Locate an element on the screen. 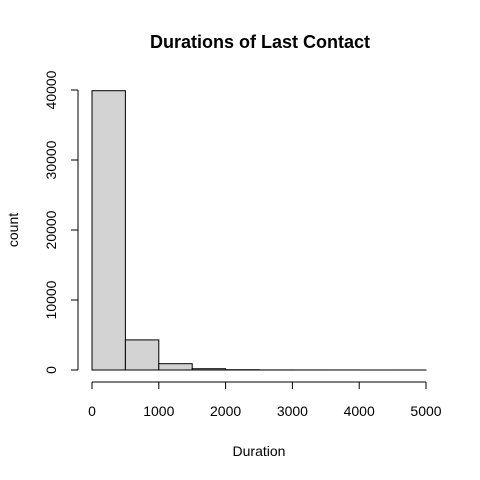  y-axis: 0 10000 20000 30000 40000 is located at coordinates (61, 222).